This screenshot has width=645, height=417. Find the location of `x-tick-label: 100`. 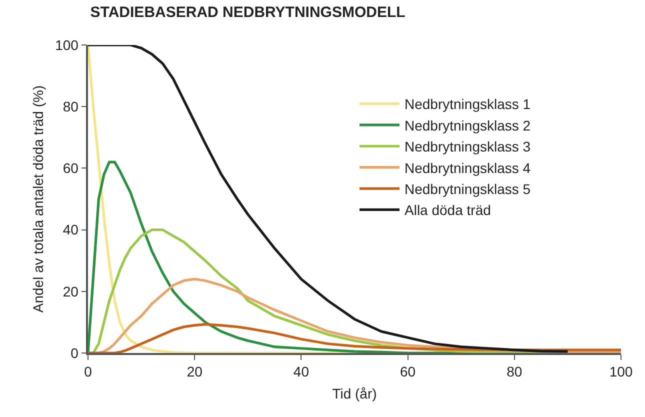

x-tick-label: 100 is located at coordinates (621, 372).